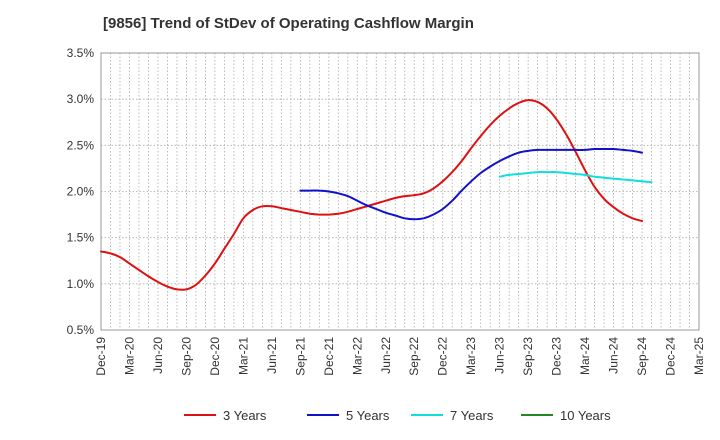 The width and height of the screenshot is (720, 440). I want to click on legend-label-5-years: 5 Years, so click(368, 415).